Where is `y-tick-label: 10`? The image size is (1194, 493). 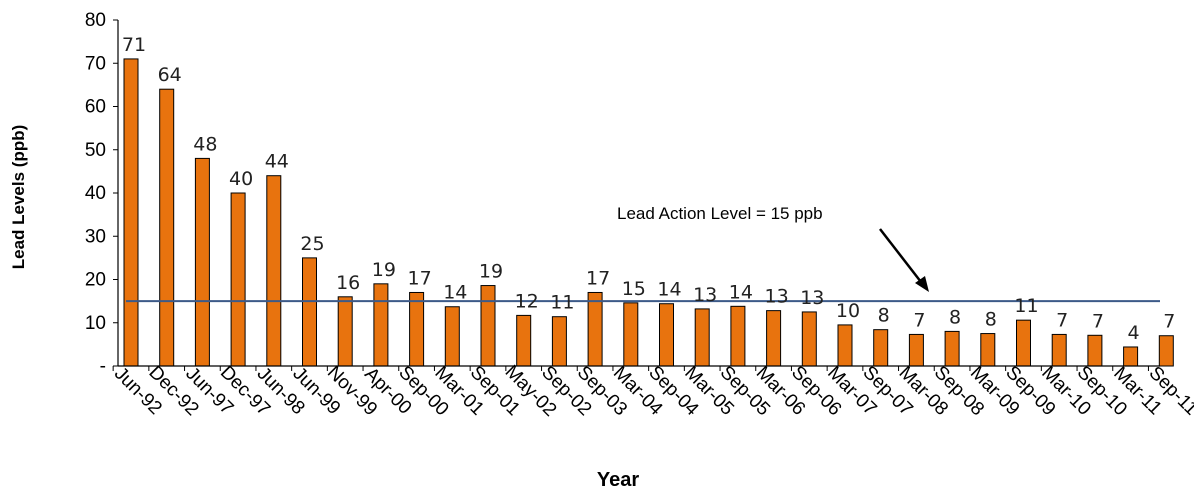
y-tick-label: 10 is located at coordinates (95, 323).